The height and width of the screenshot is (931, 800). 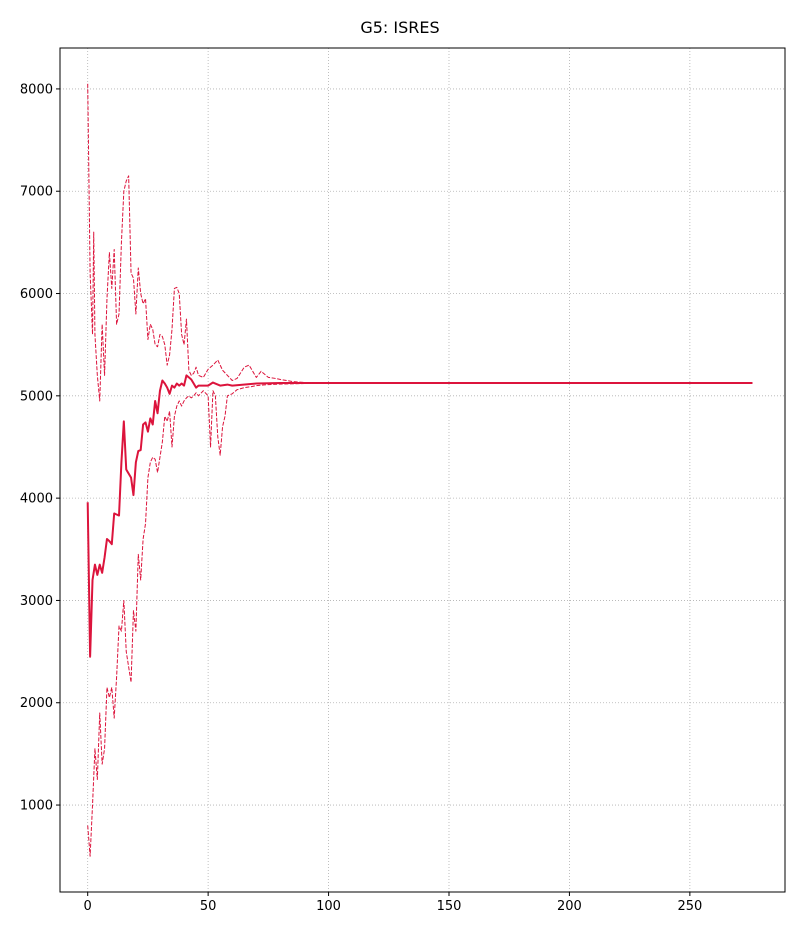 I want to click on y-tick-label: 1000, so click(x=36, y=806).